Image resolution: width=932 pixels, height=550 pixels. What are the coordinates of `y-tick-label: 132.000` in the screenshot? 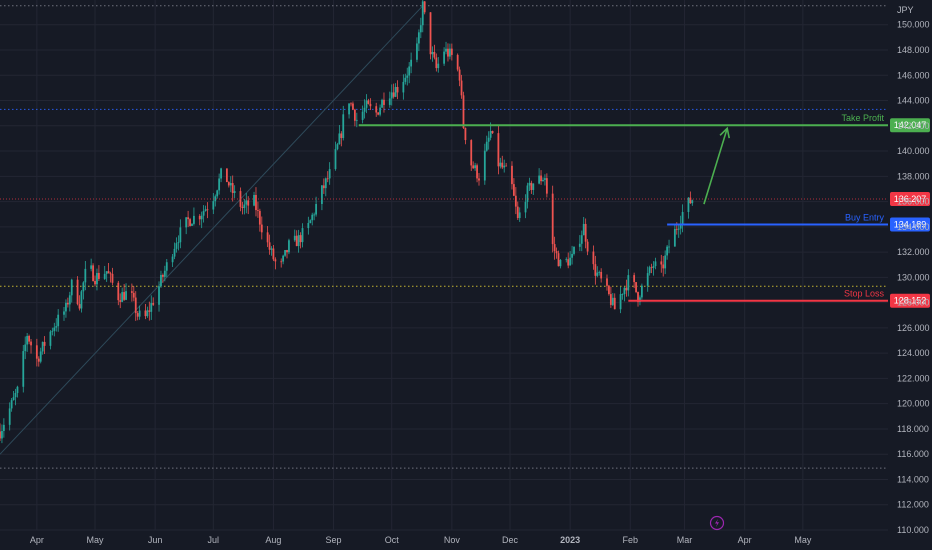 It's located at (913, 252).